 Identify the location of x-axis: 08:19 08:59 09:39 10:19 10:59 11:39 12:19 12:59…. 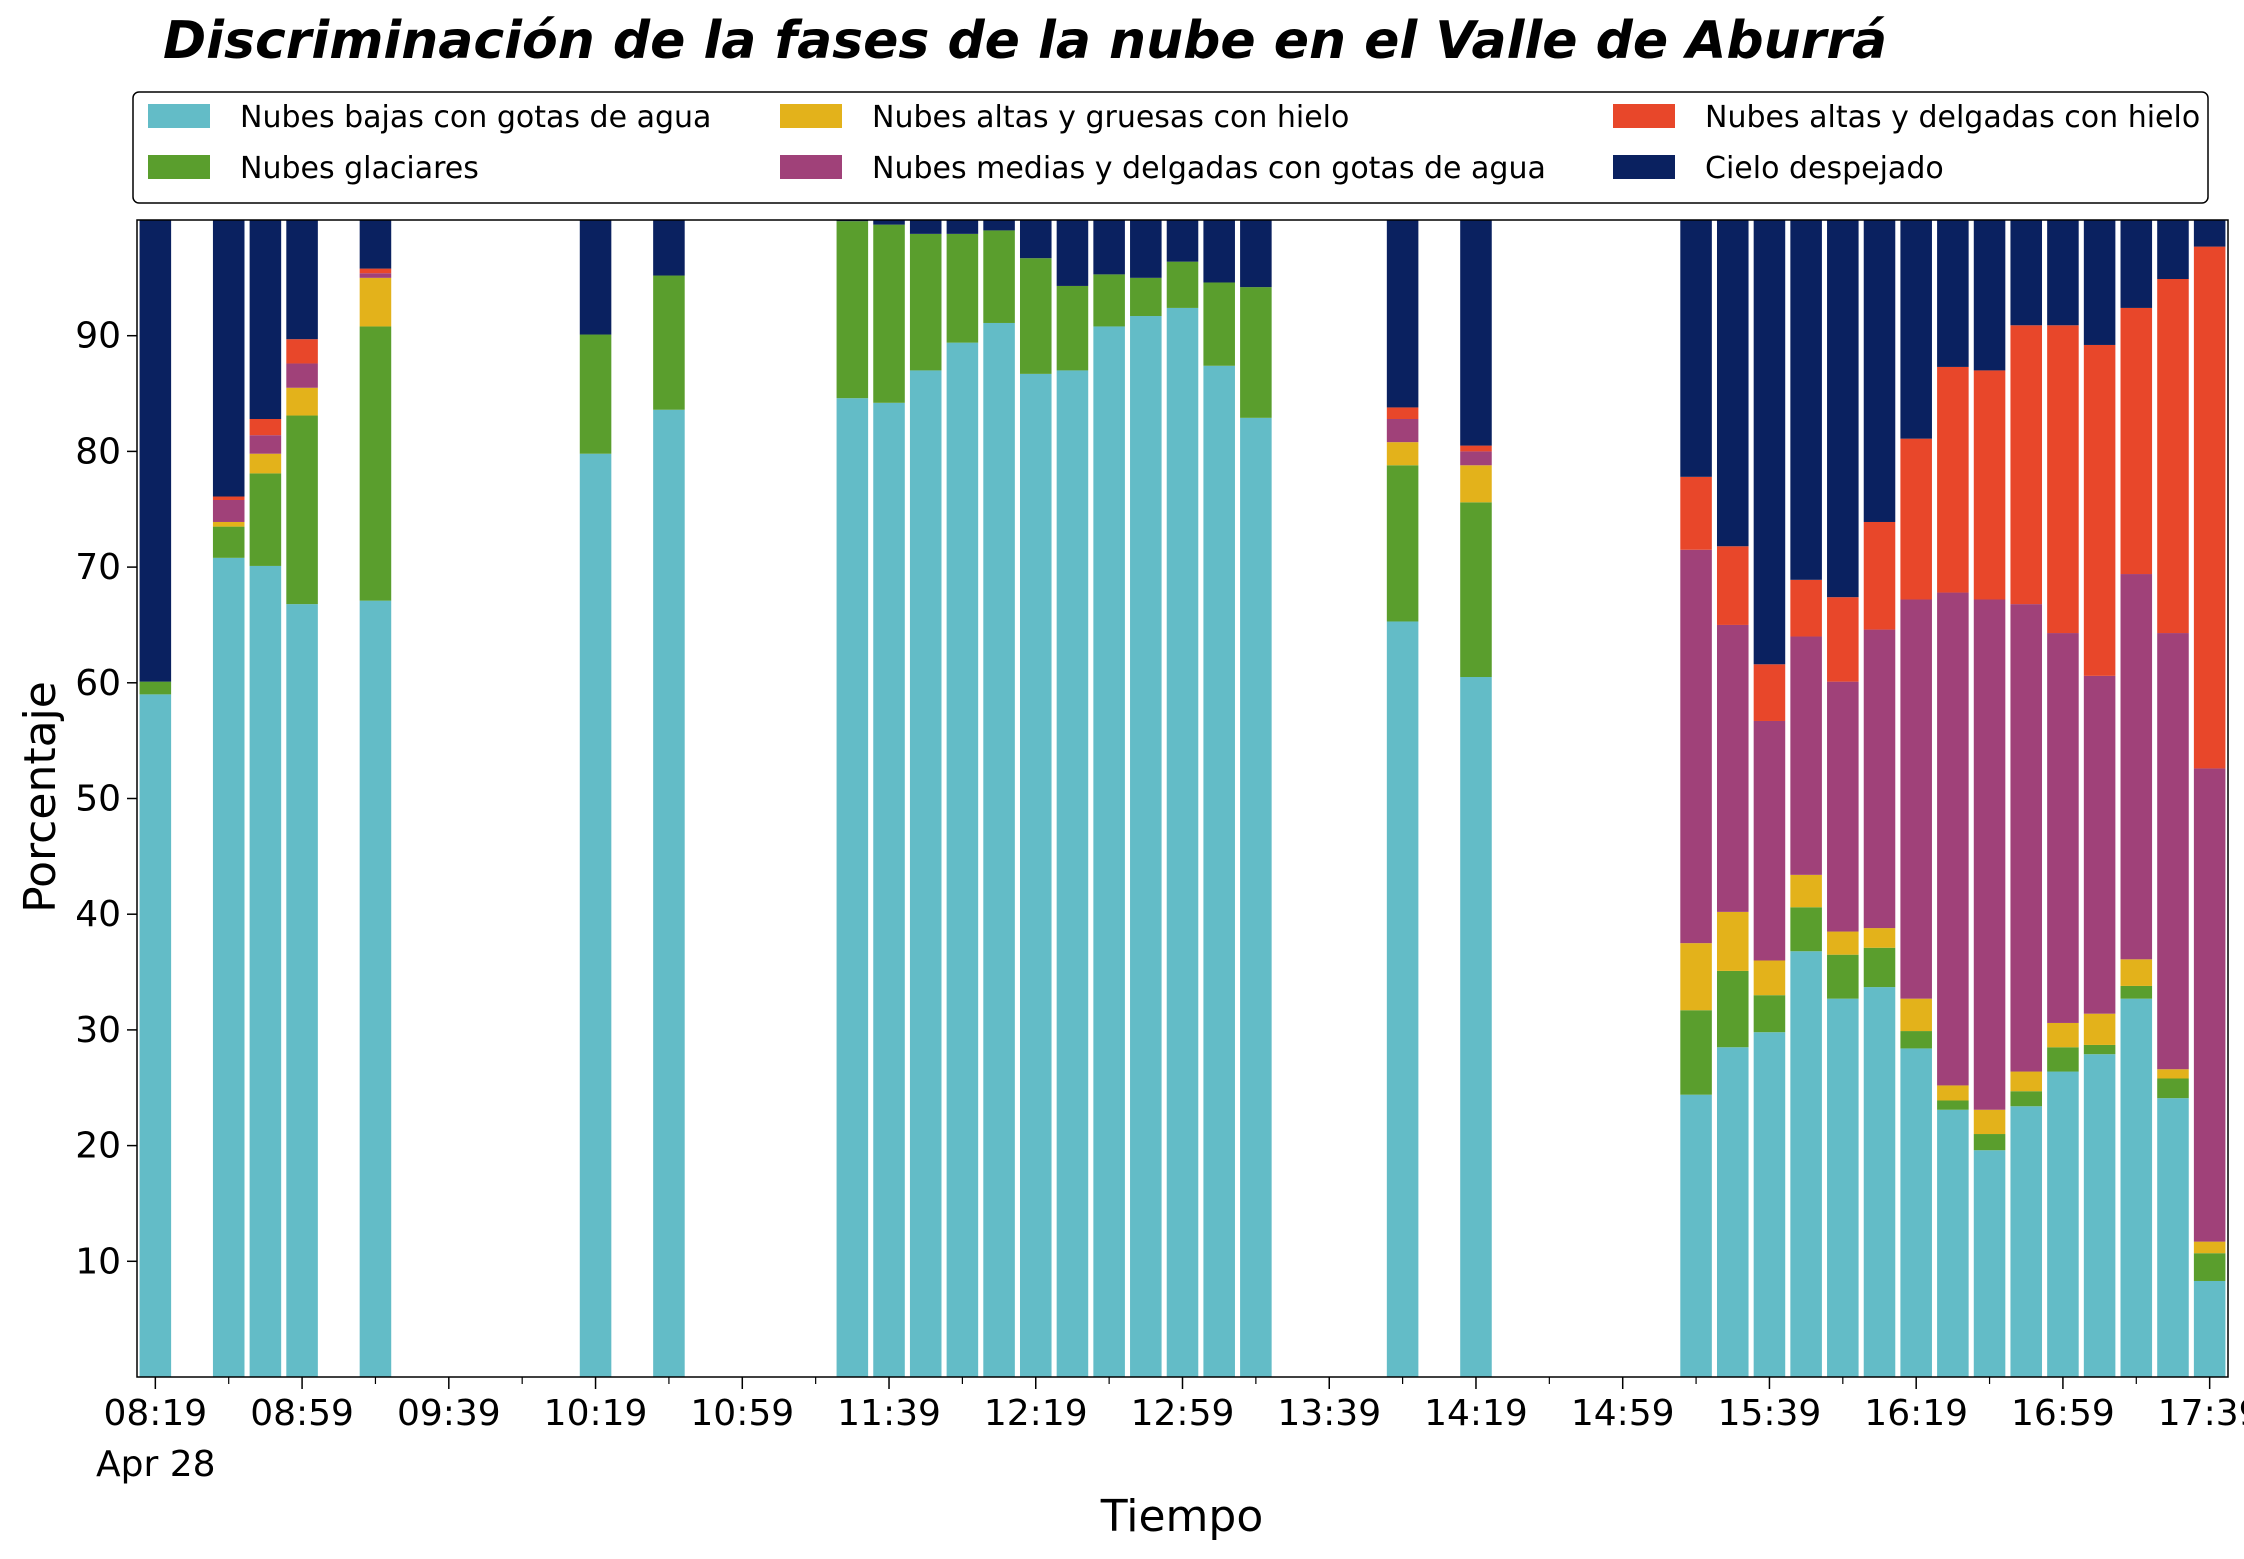
(1173, 1405).